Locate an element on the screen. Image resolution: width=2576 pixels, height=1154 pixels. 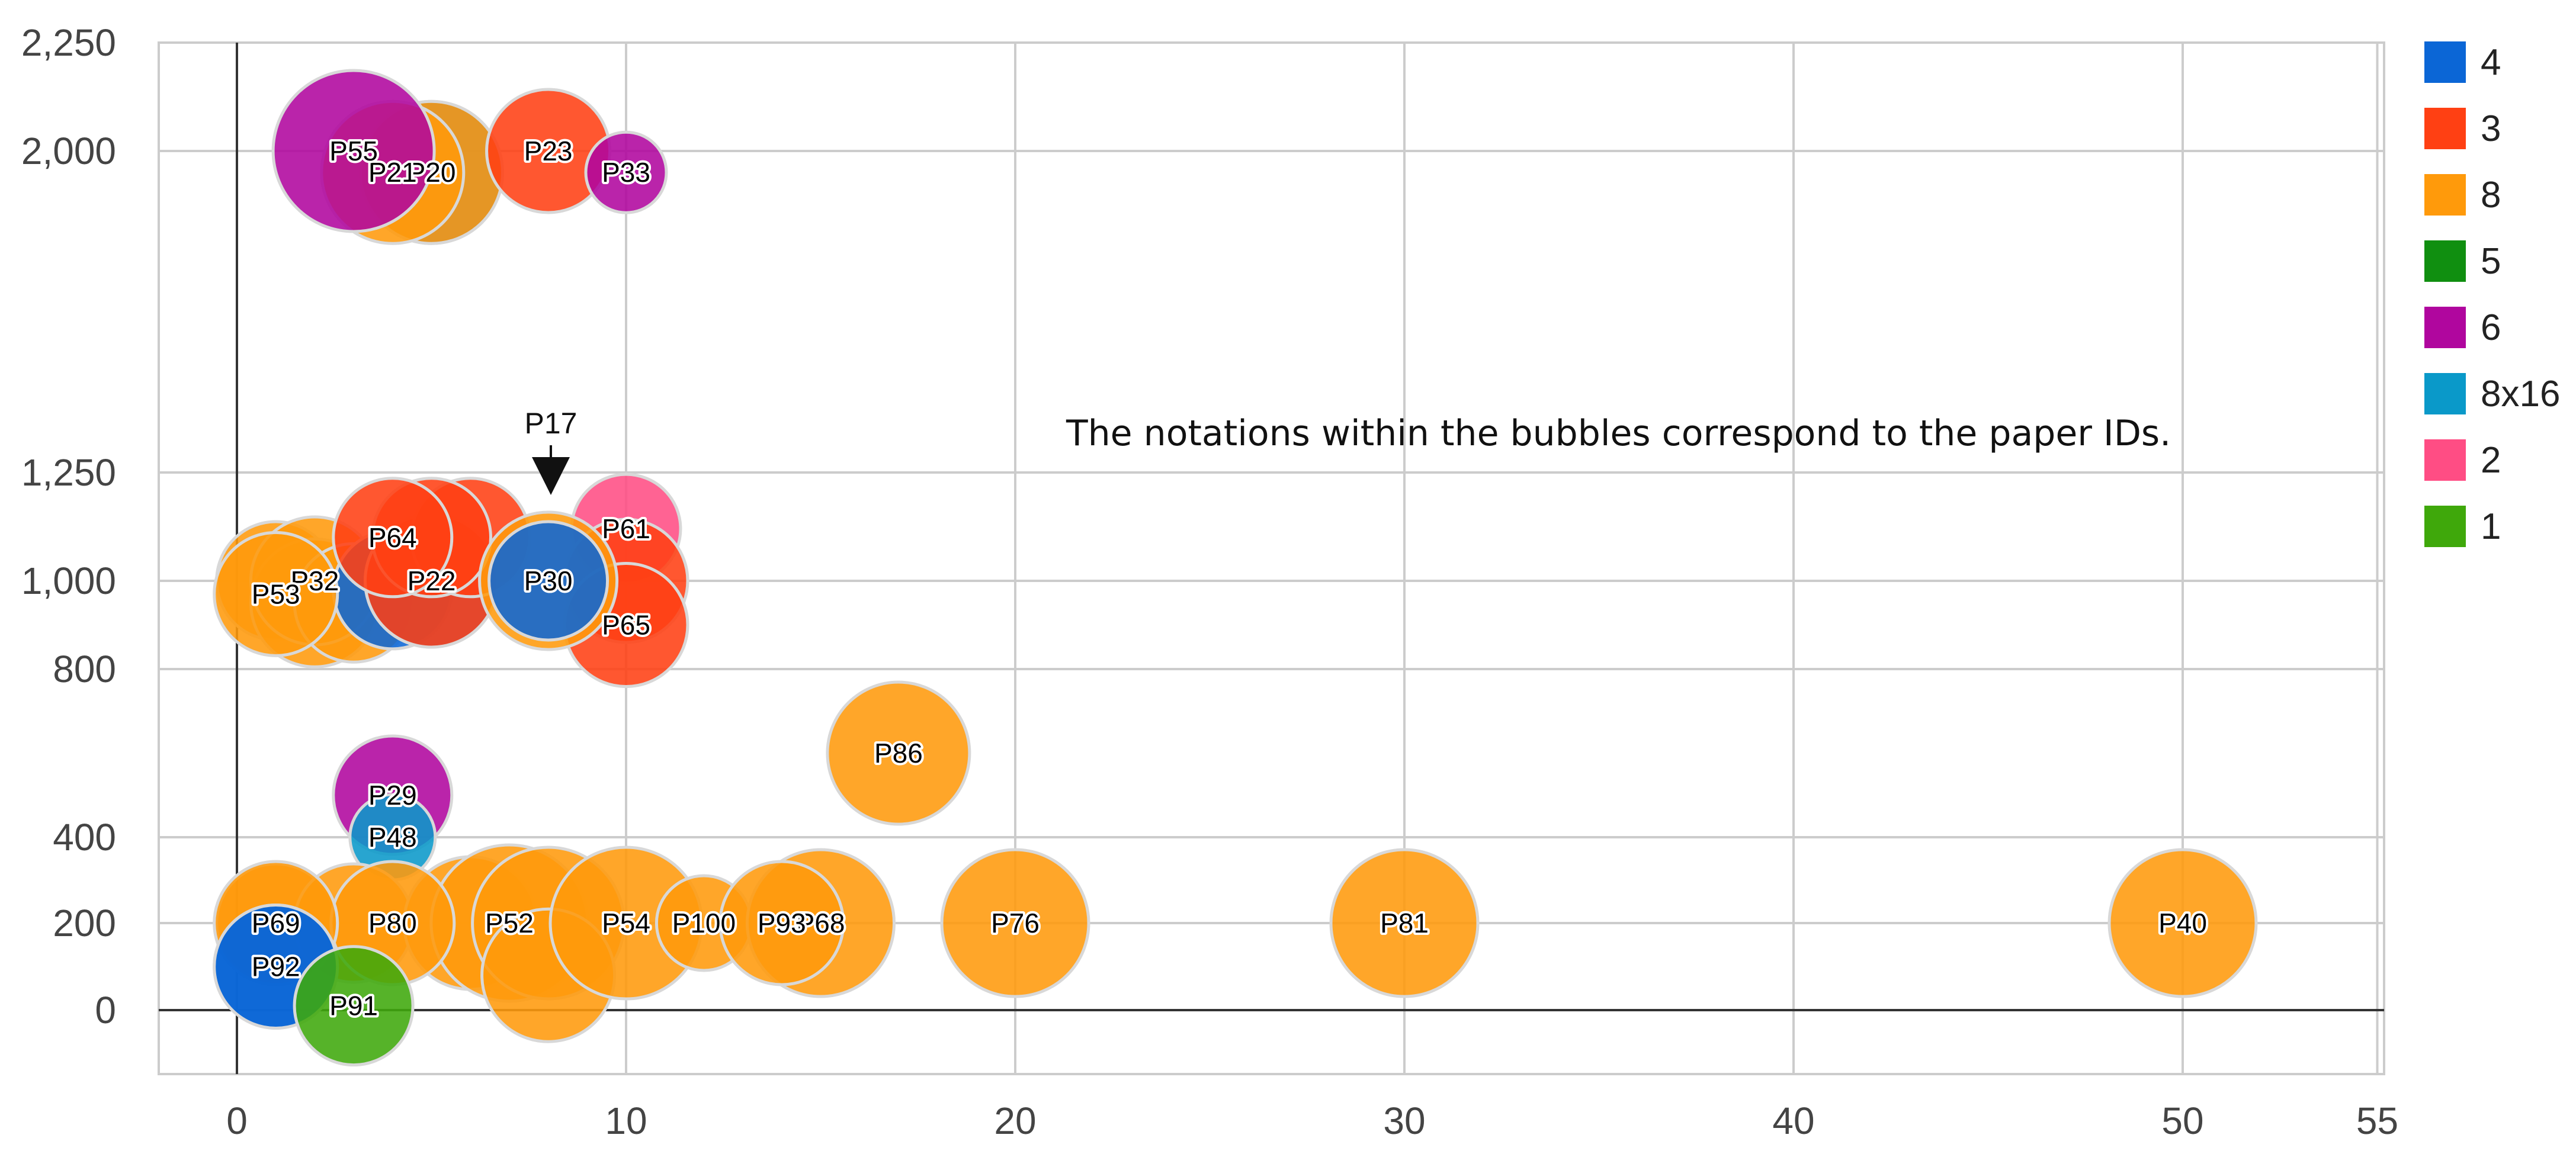
x-tick-label: 40 is located at coordinates (1793, 1121).